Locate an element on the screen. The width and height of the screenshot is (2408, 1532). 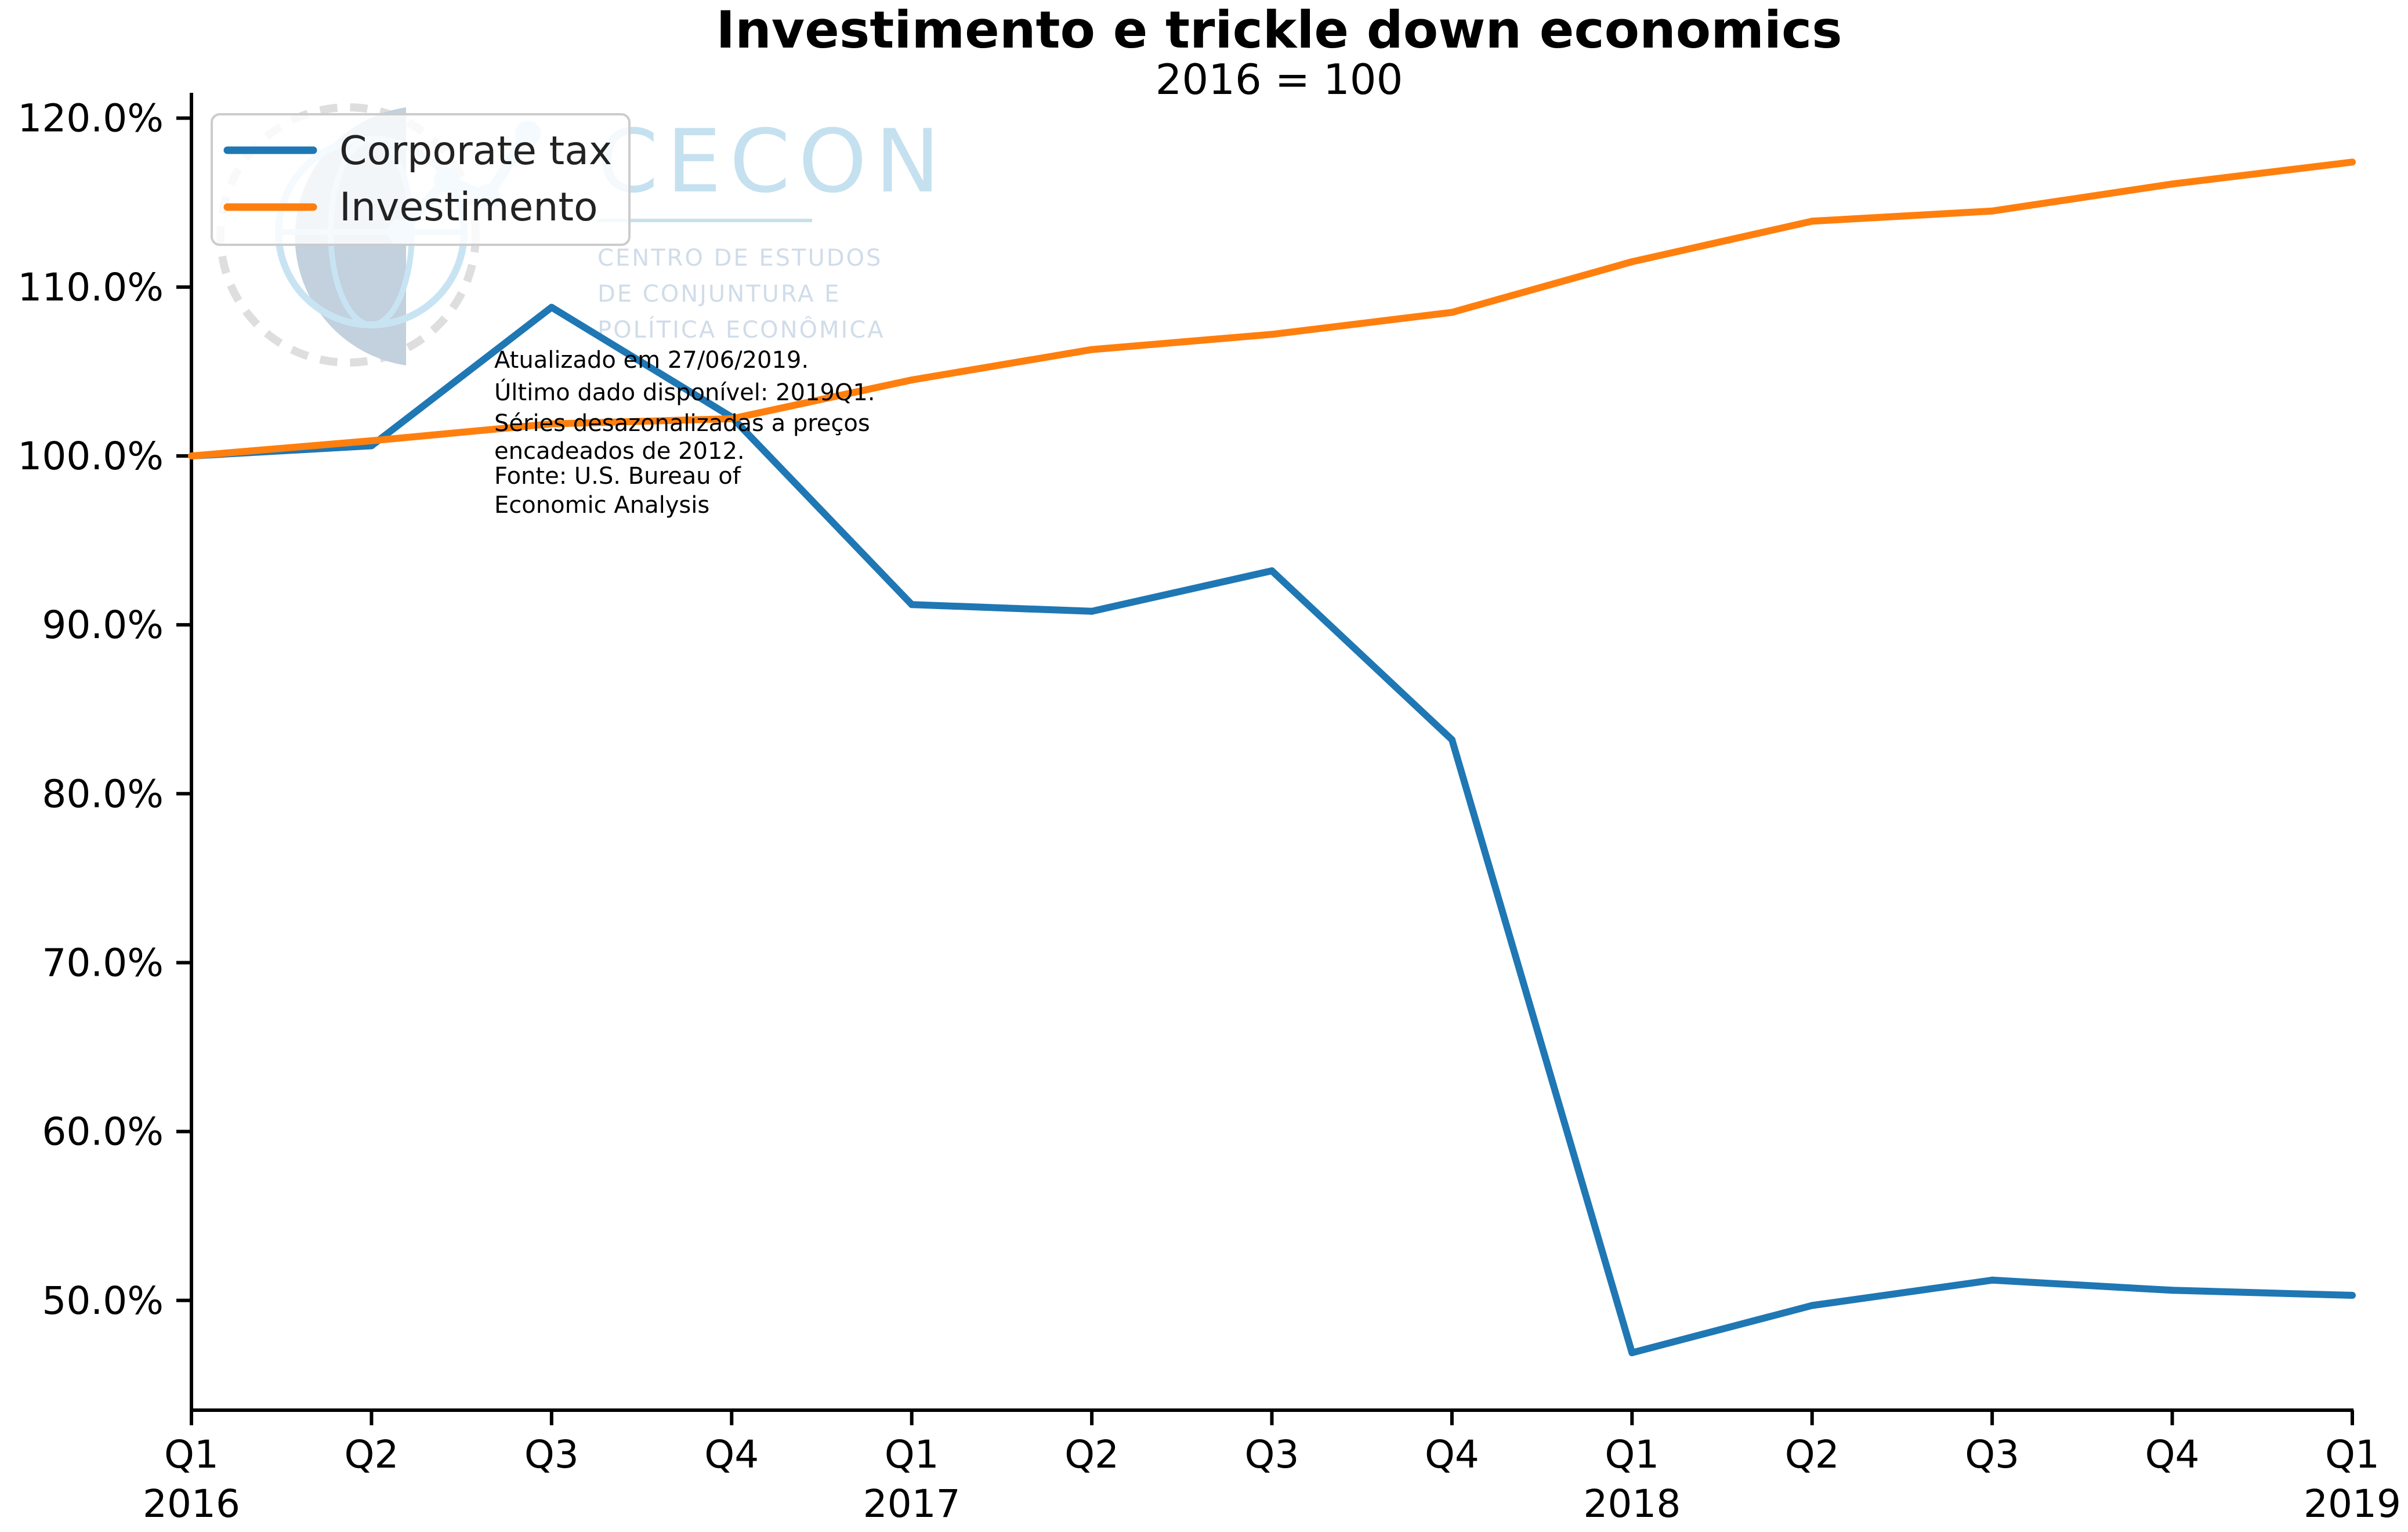
x-tick-year-label: 2016 is located at coordinates (191, 1504).